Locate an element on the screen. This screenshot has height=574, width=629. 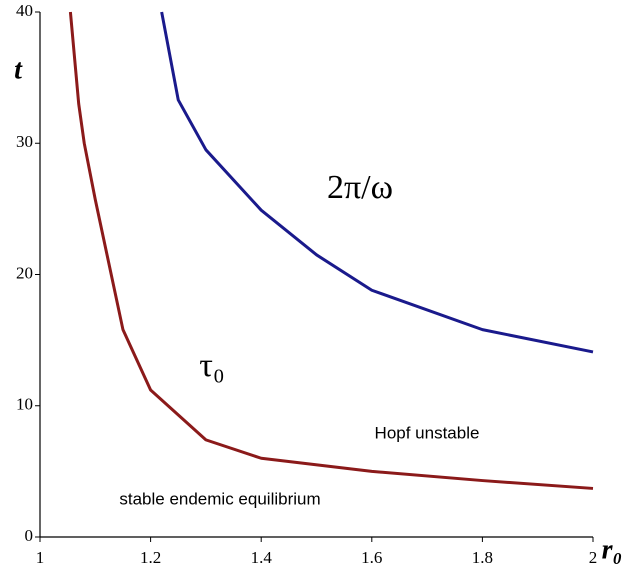
curve-label: 2π/ω is located at coordinates (360, 187).